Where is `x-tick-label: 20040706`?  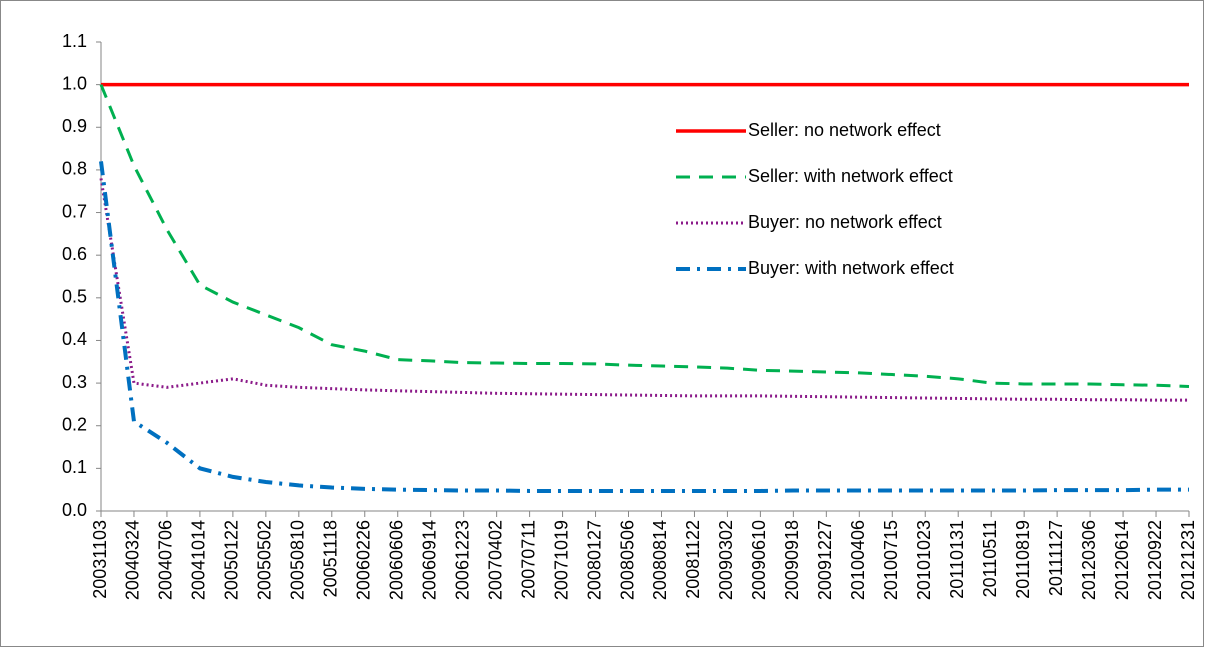 x-tick-label: 20040706 is located at coordinates (166, 560).